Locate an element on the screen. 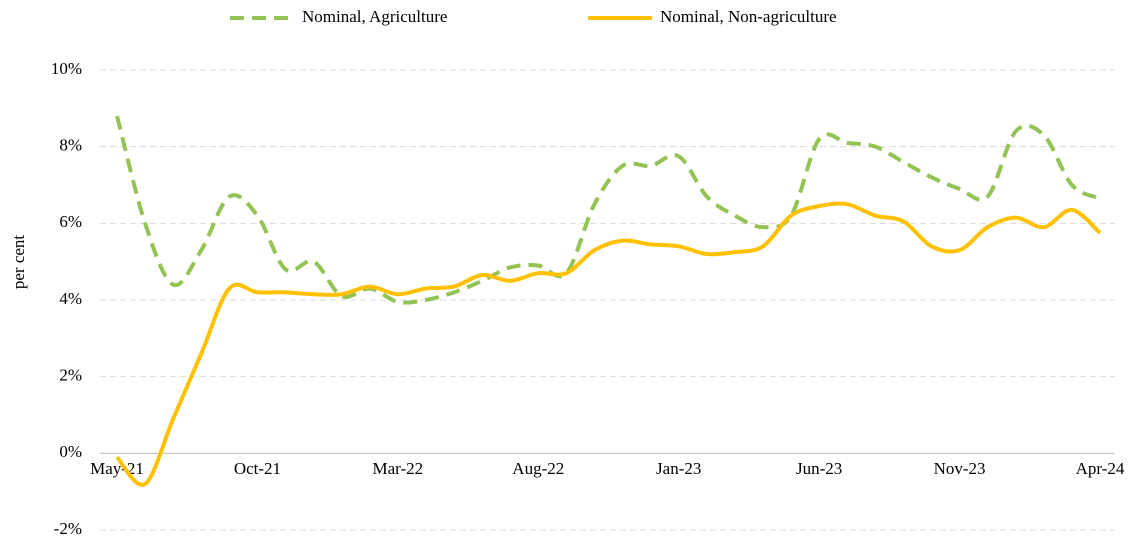  y-tick-label: 2% is located at coordinates (70, 375).